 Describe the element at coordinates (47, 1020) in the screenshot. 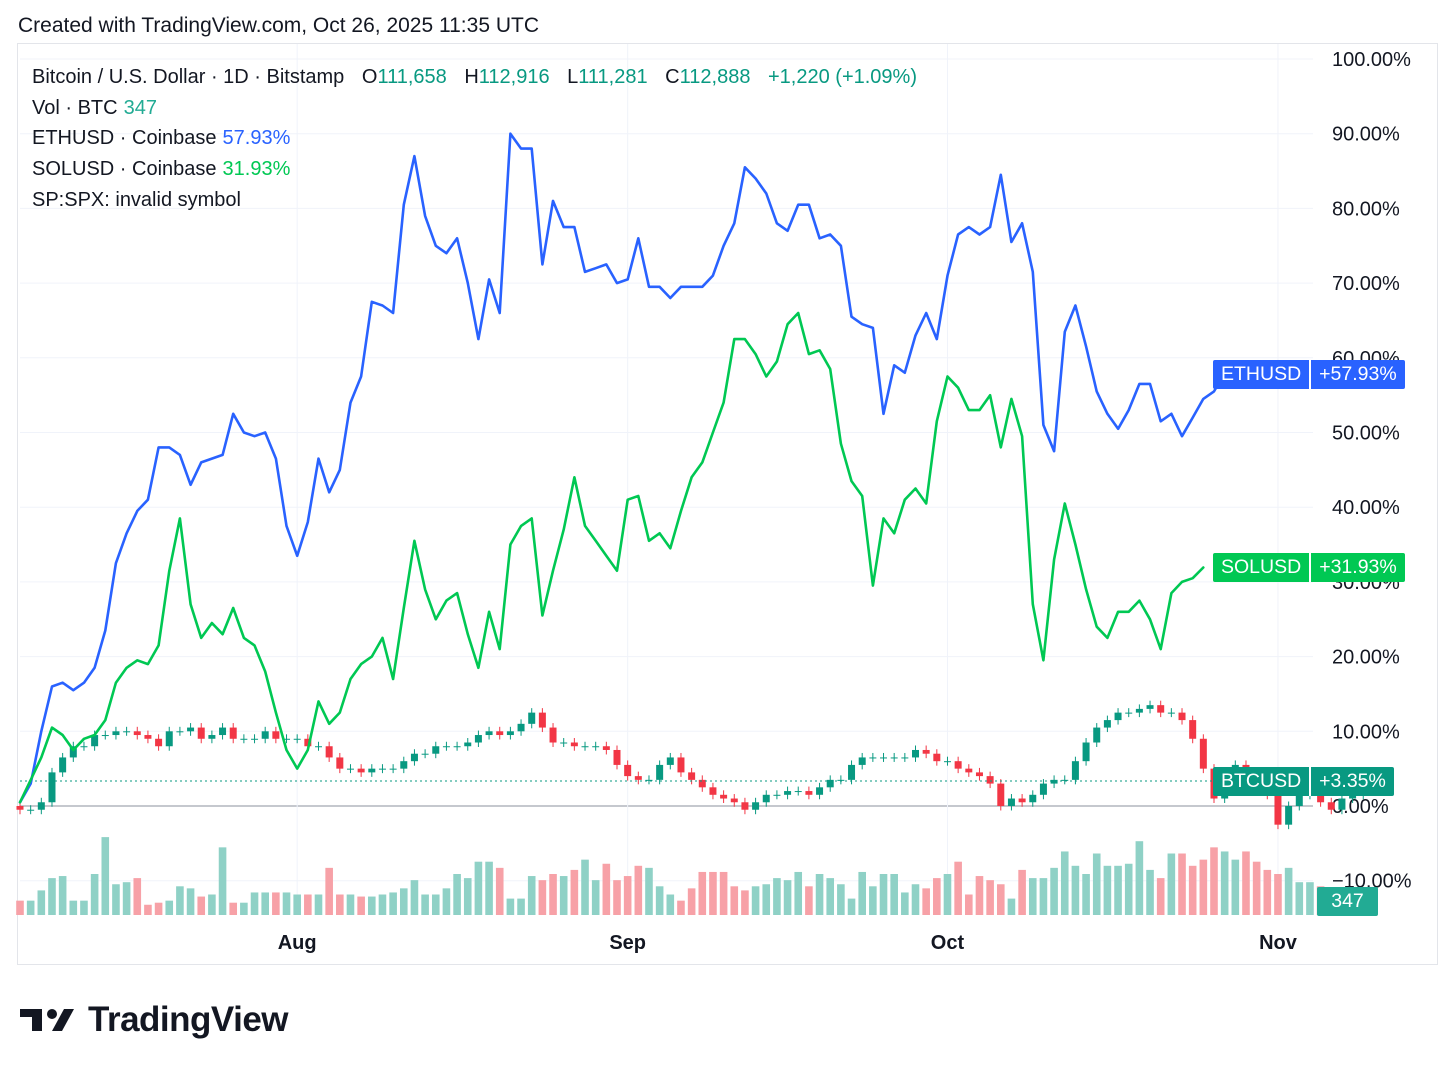

I see `tradingview-logo-icon` at that location.